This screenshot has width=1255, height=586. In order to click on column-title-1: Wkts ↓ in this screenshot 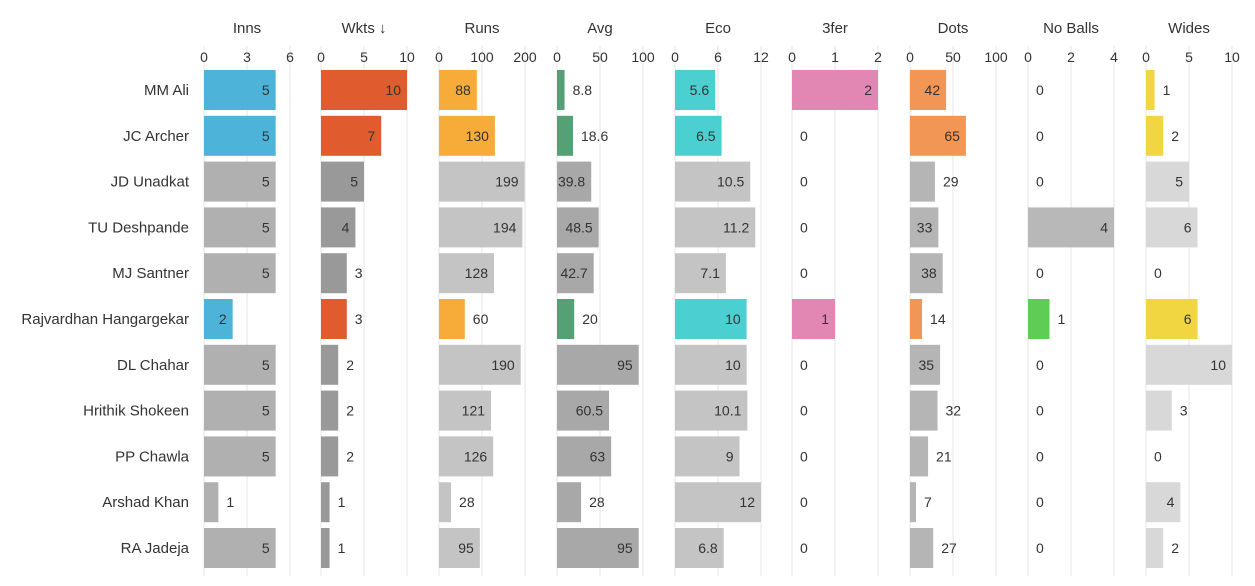, I will do `click(364, 28)`.